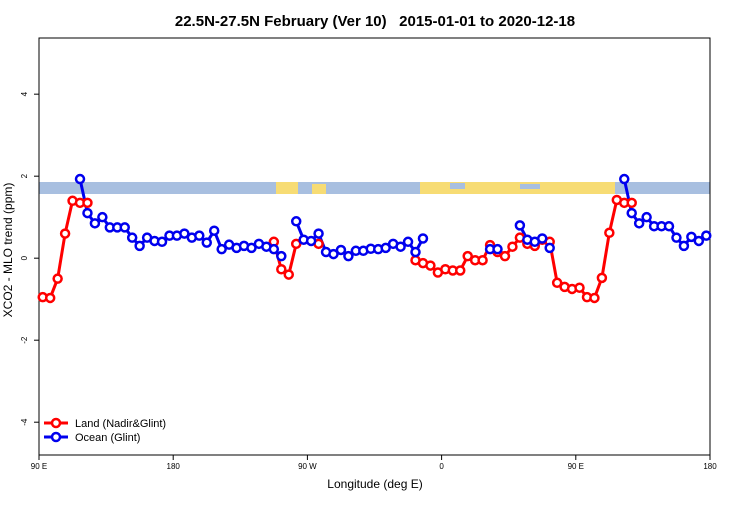 This screenshot has width=750, height=505. I want to click on y-tick-label: 2, so click(24, 175).